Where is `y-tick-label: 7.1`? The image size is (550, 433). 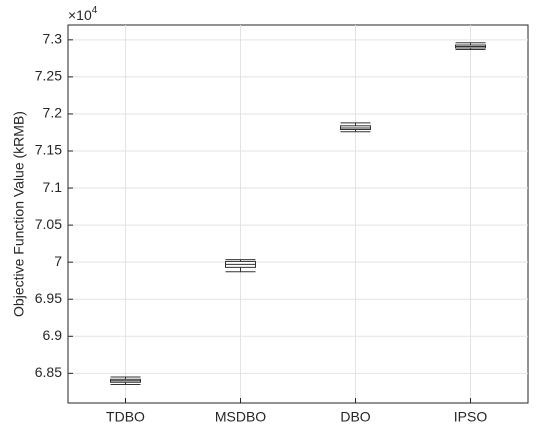 y-tick-label: 7.1 is located at coordinates (53, 187).